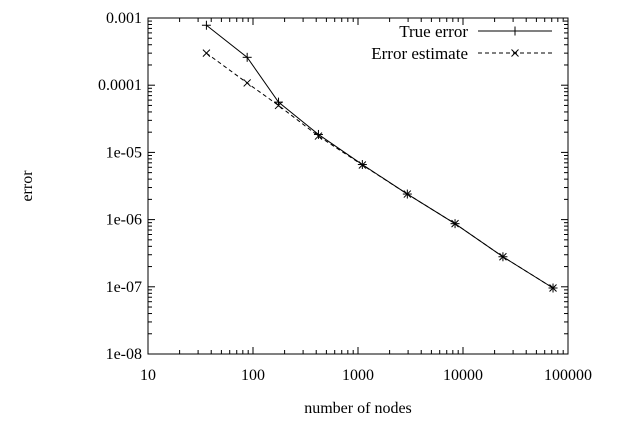 The width and height of the screenshot is (618, 426). What do you see at coordinates (124, 152) in the screenshot?
I see `y-tick-label: 1e-05` at bounding box center [124, 152].